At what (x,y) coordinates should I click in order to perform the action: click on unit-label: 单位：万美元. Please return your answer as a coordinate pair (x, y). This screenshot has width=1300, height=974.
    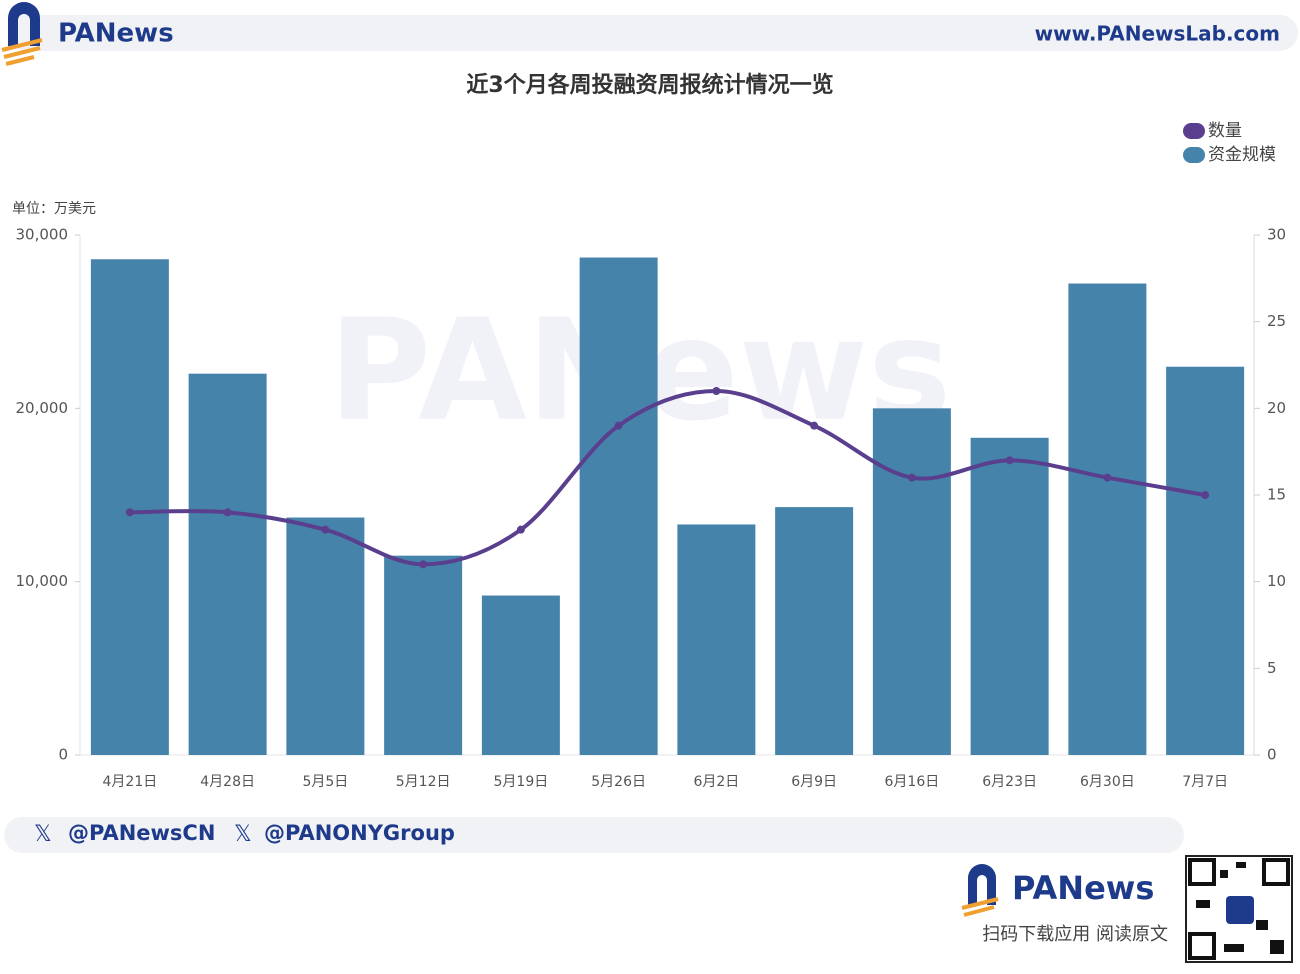
    Looking at the image, I should click on (54, 209).